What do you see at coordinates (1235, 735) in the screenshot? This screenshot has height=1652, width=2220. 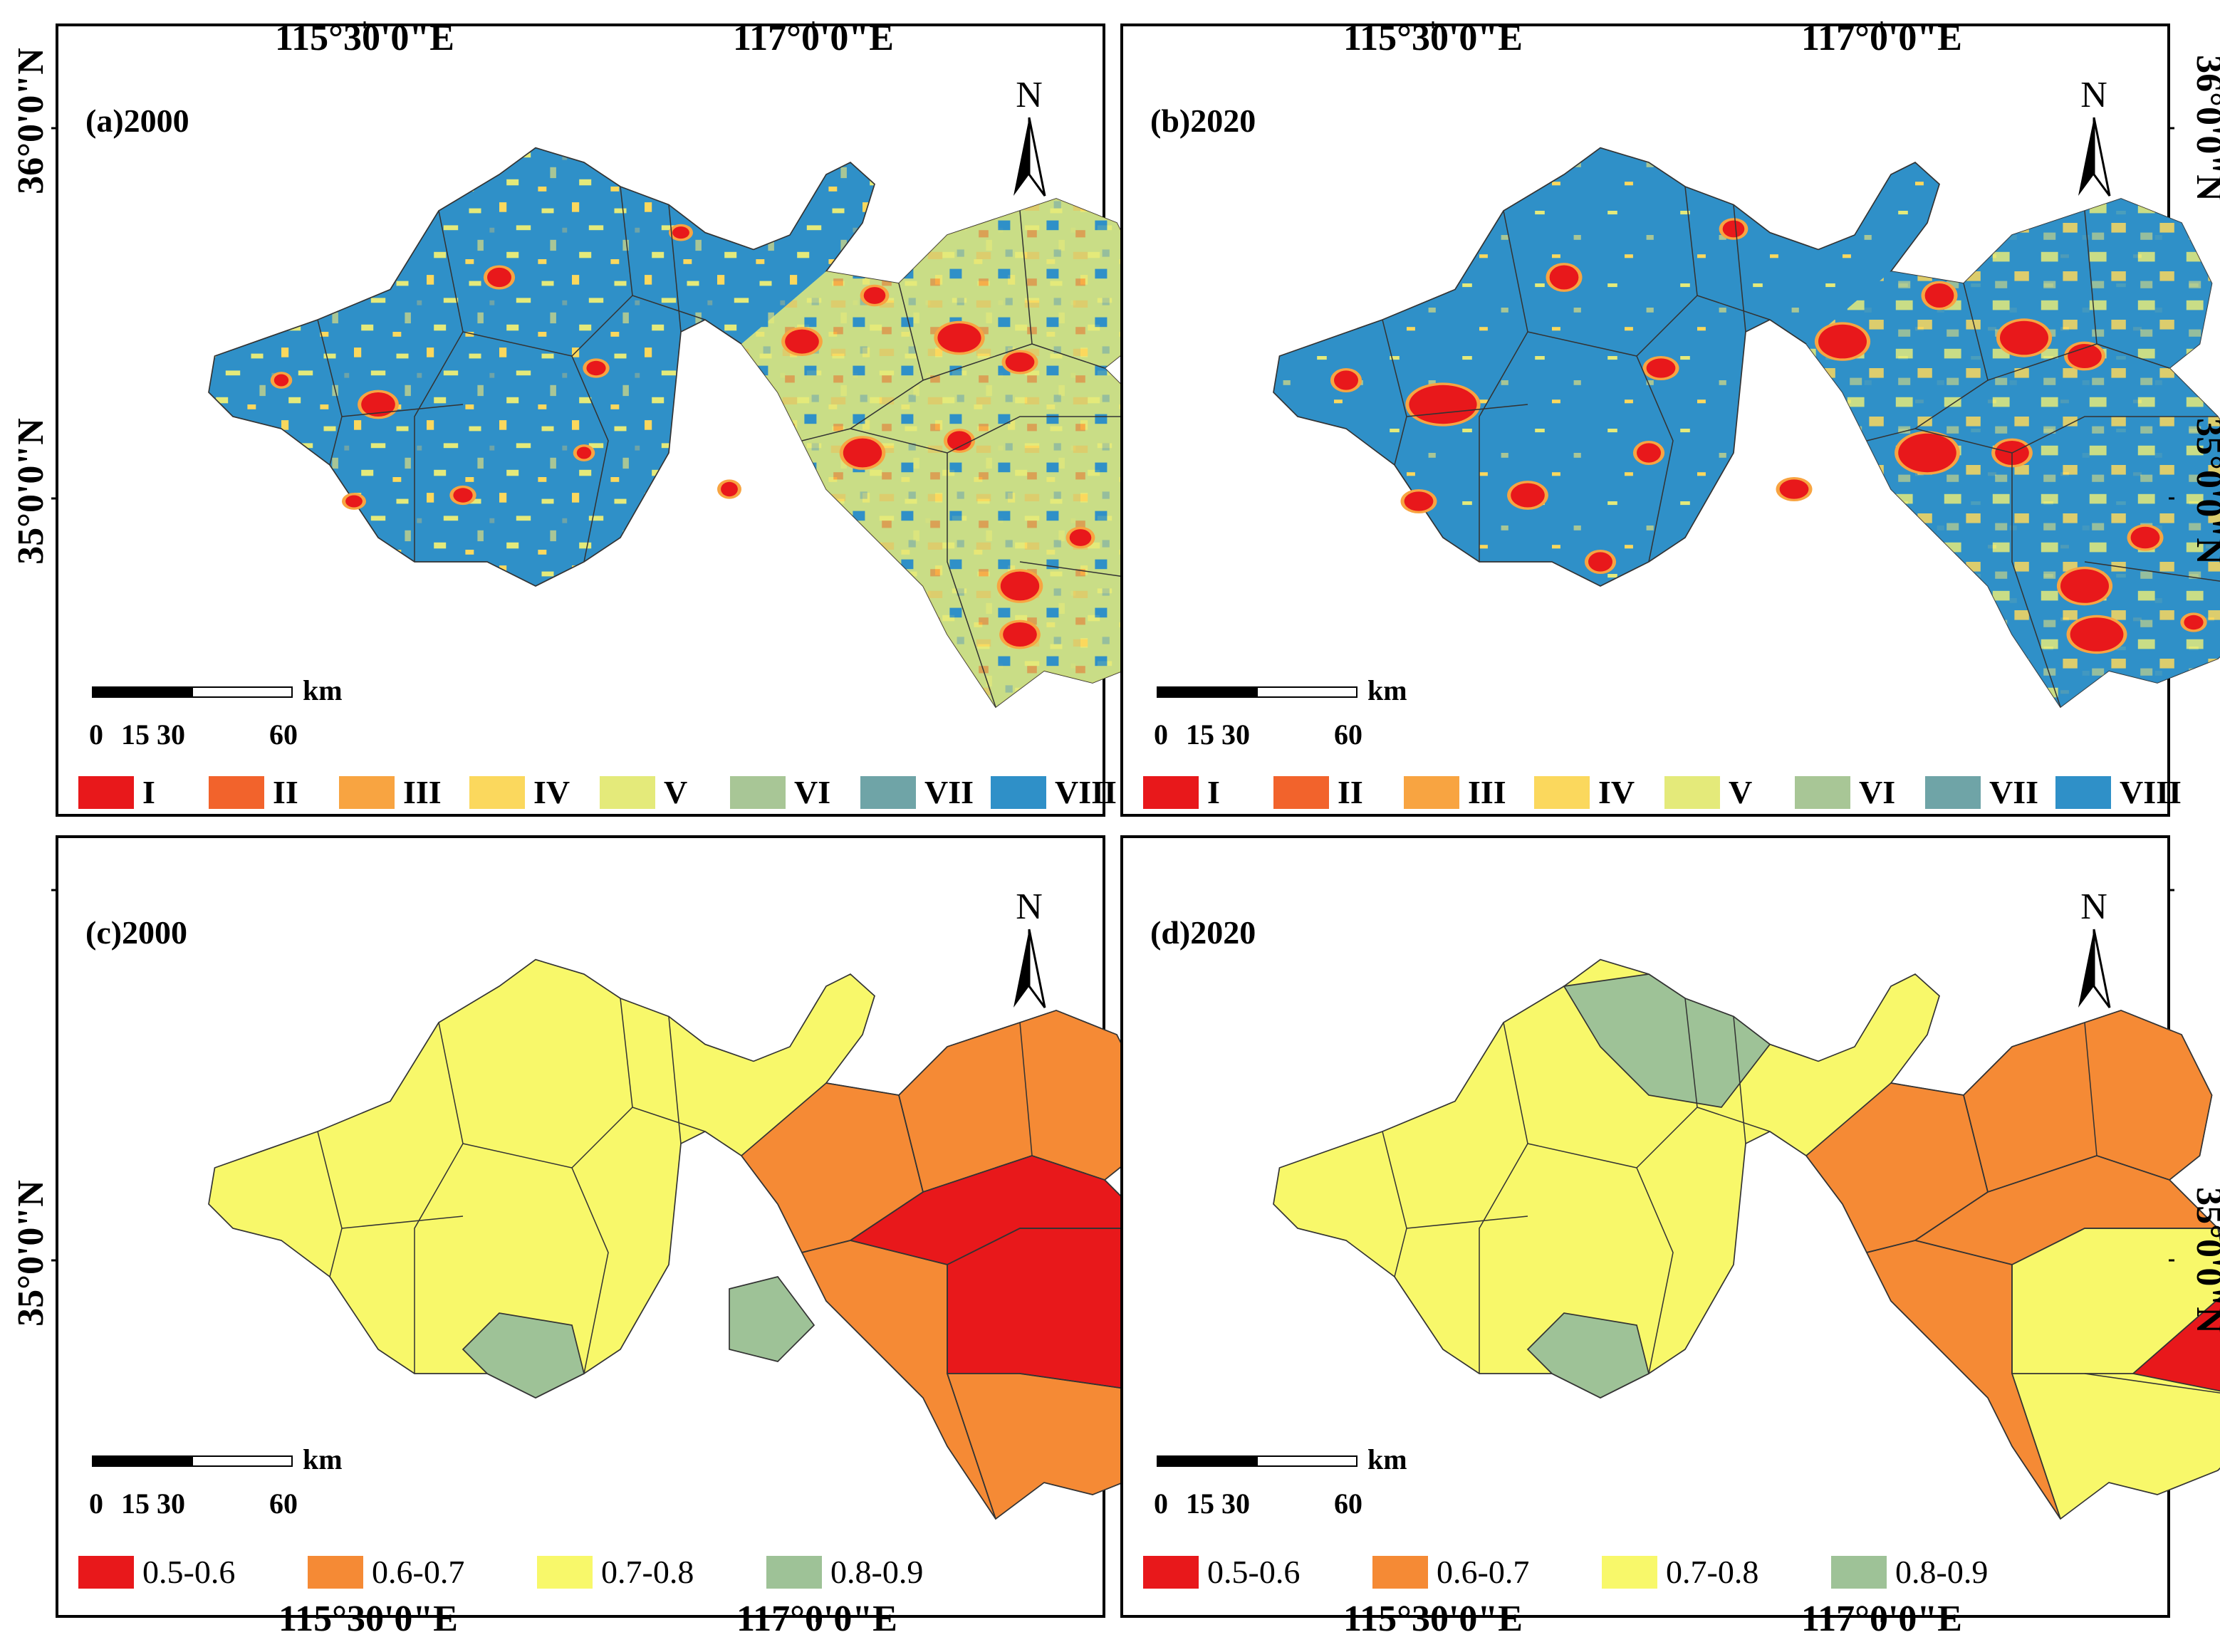 I see `scale-tick: 30` at bounding box center [1235, 735].